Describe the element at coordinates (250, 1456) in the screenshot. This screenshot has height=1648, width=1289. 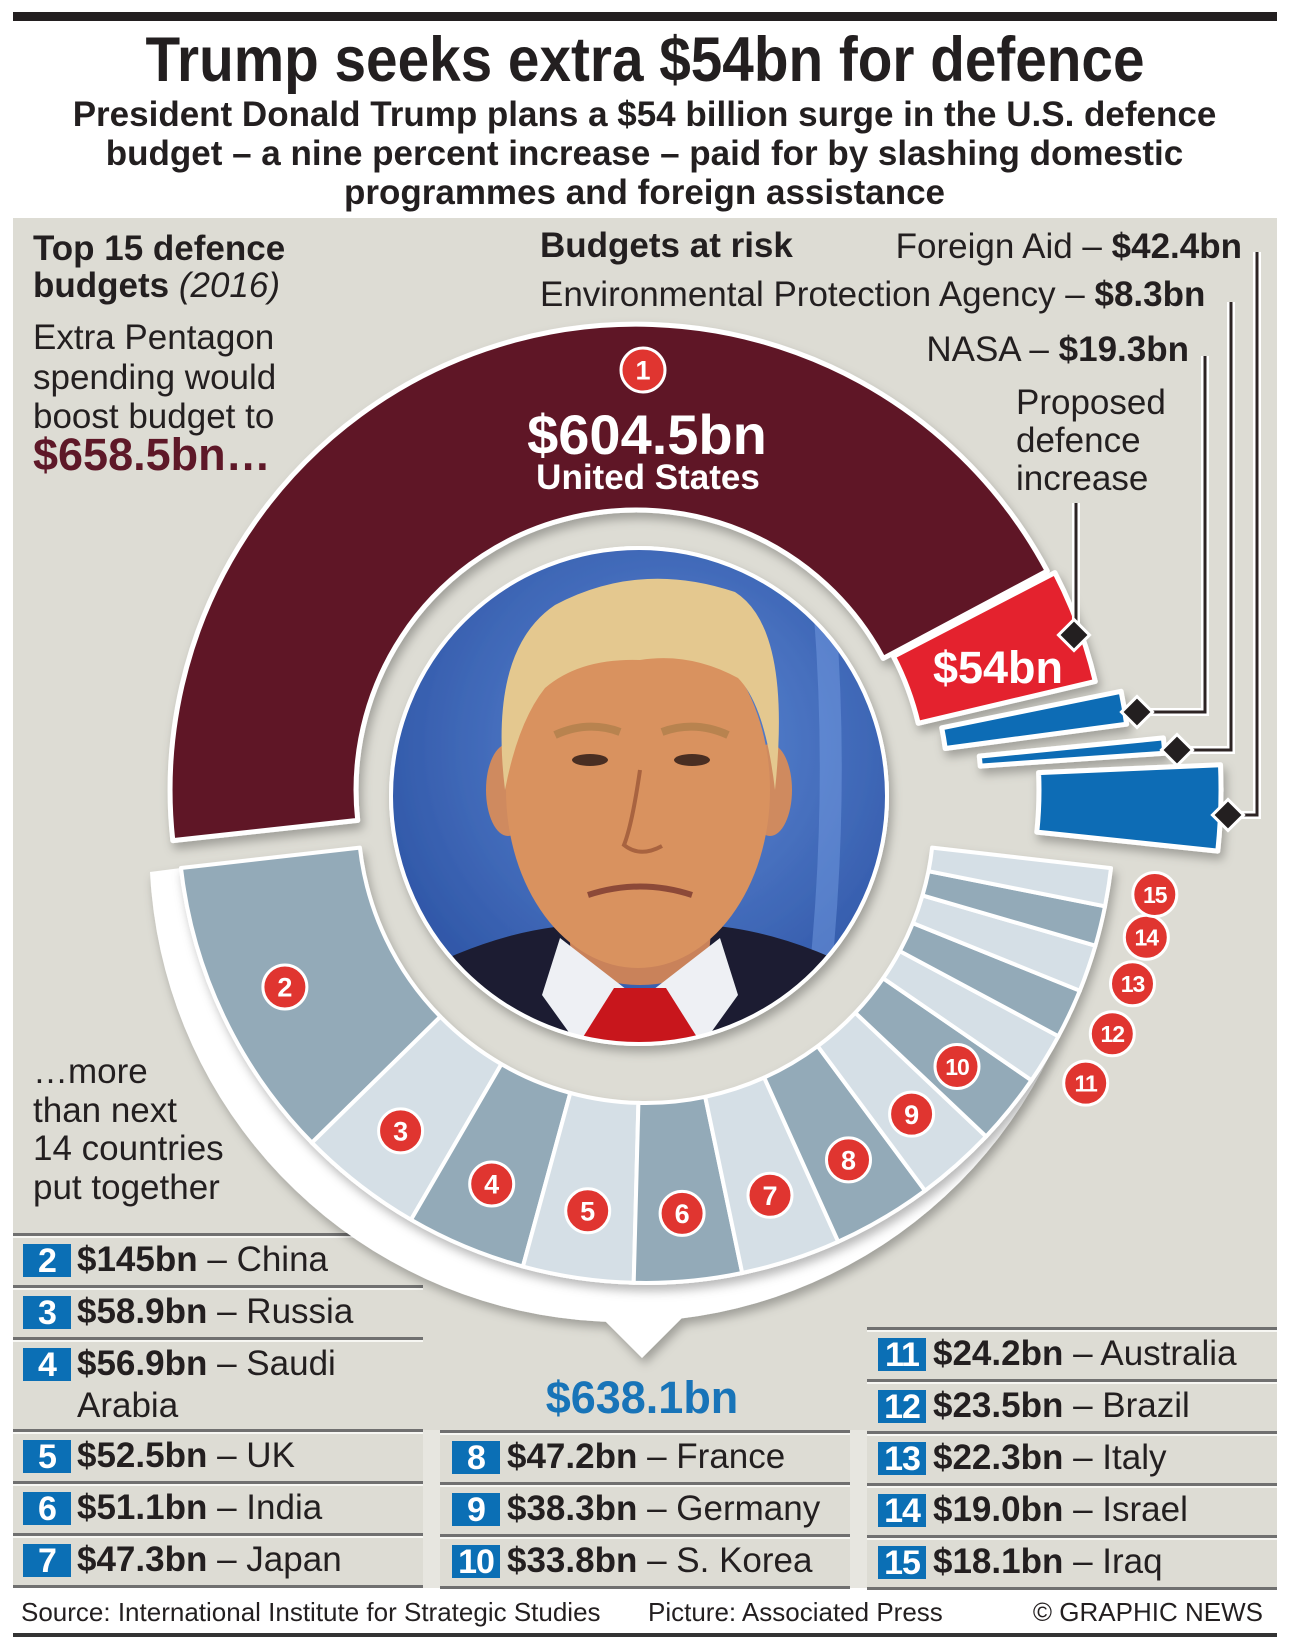
I see `row-text: $52.5bn – UK` at that location.